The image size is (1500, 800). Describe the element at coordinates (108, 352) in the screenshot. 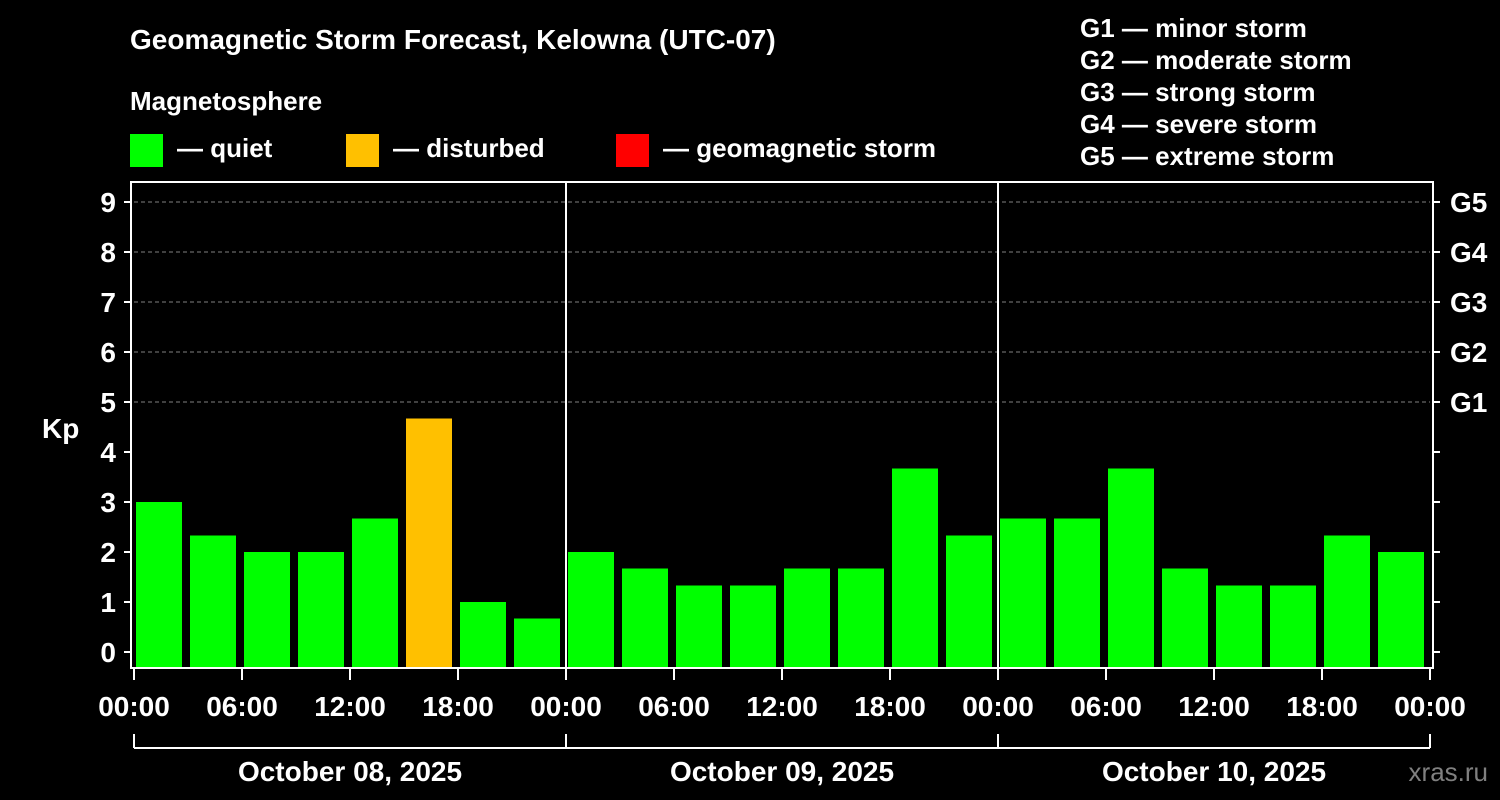

I see `y-tick-label-6: 6` at that location.